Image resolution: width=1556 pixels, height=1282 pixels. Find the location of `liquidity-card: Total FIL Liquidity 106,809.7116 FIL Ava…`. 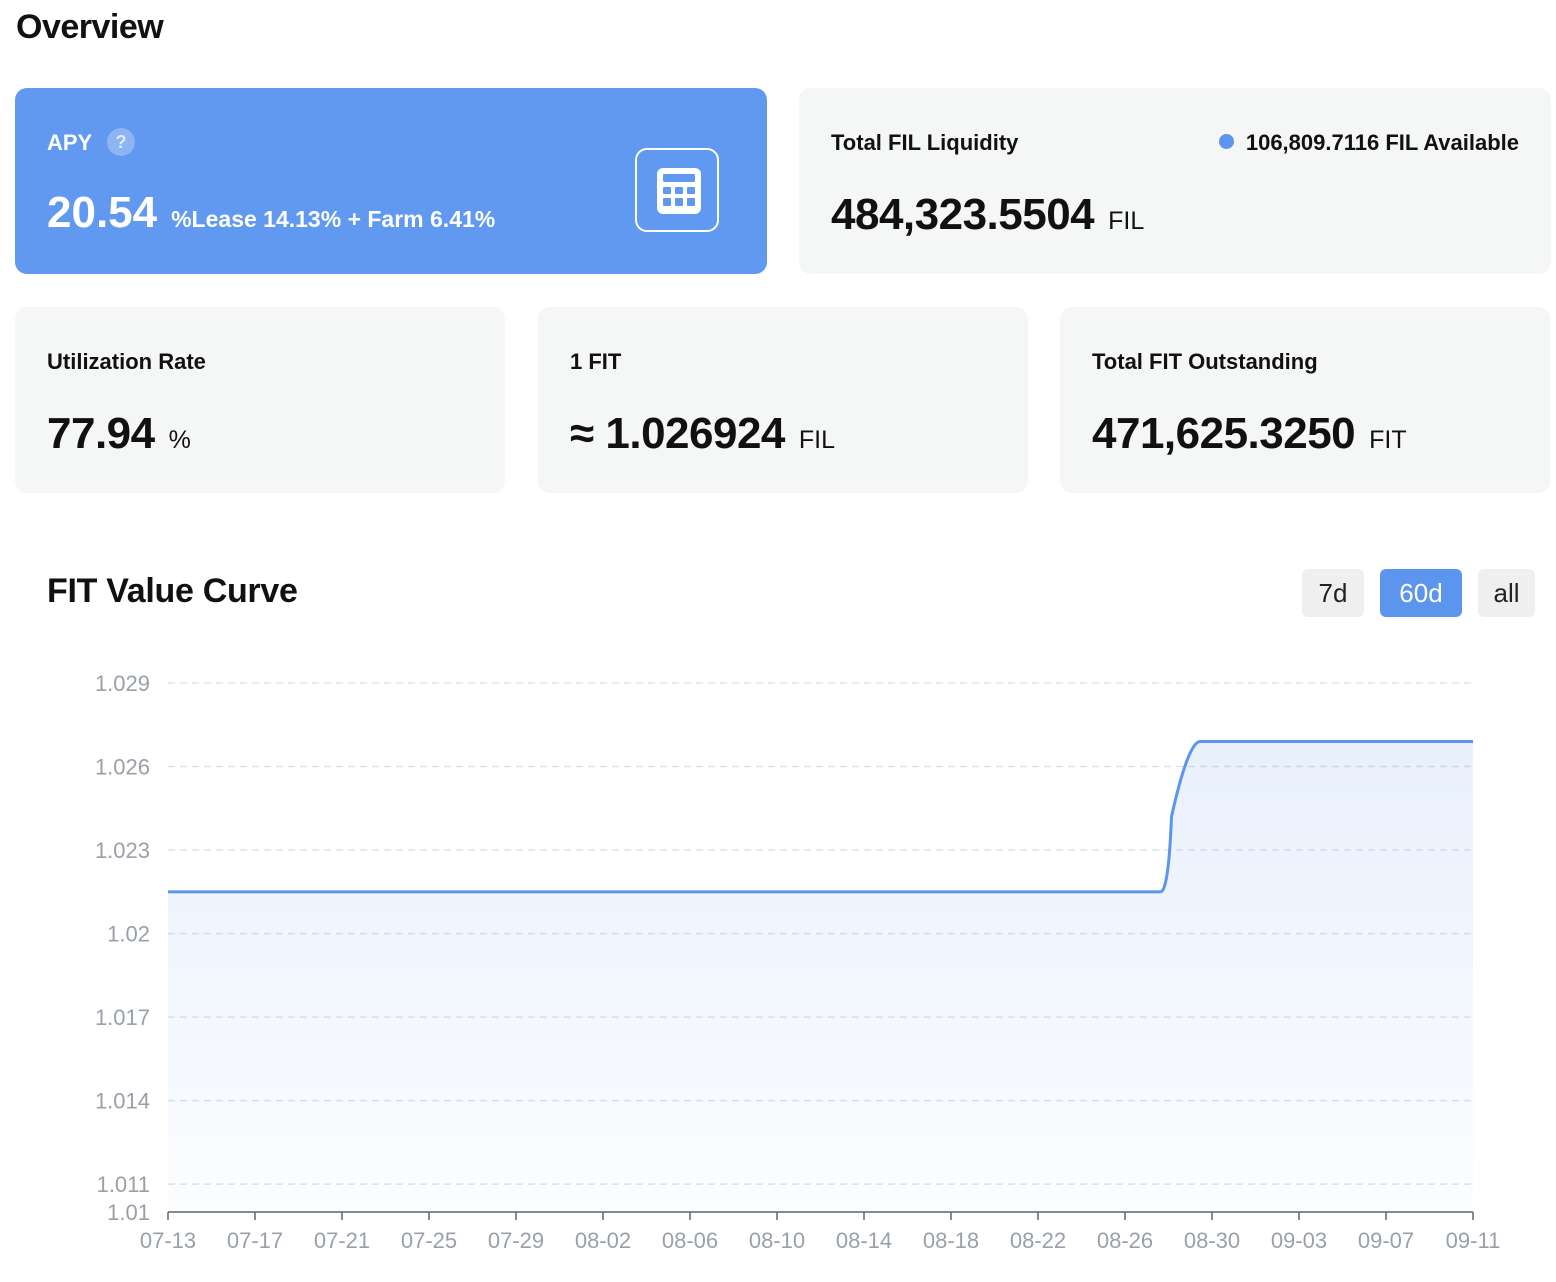

liquidity-card: Total FIL Liquidity 106,809.7116 FIL Ava… is located at coordinates (1175, 181).